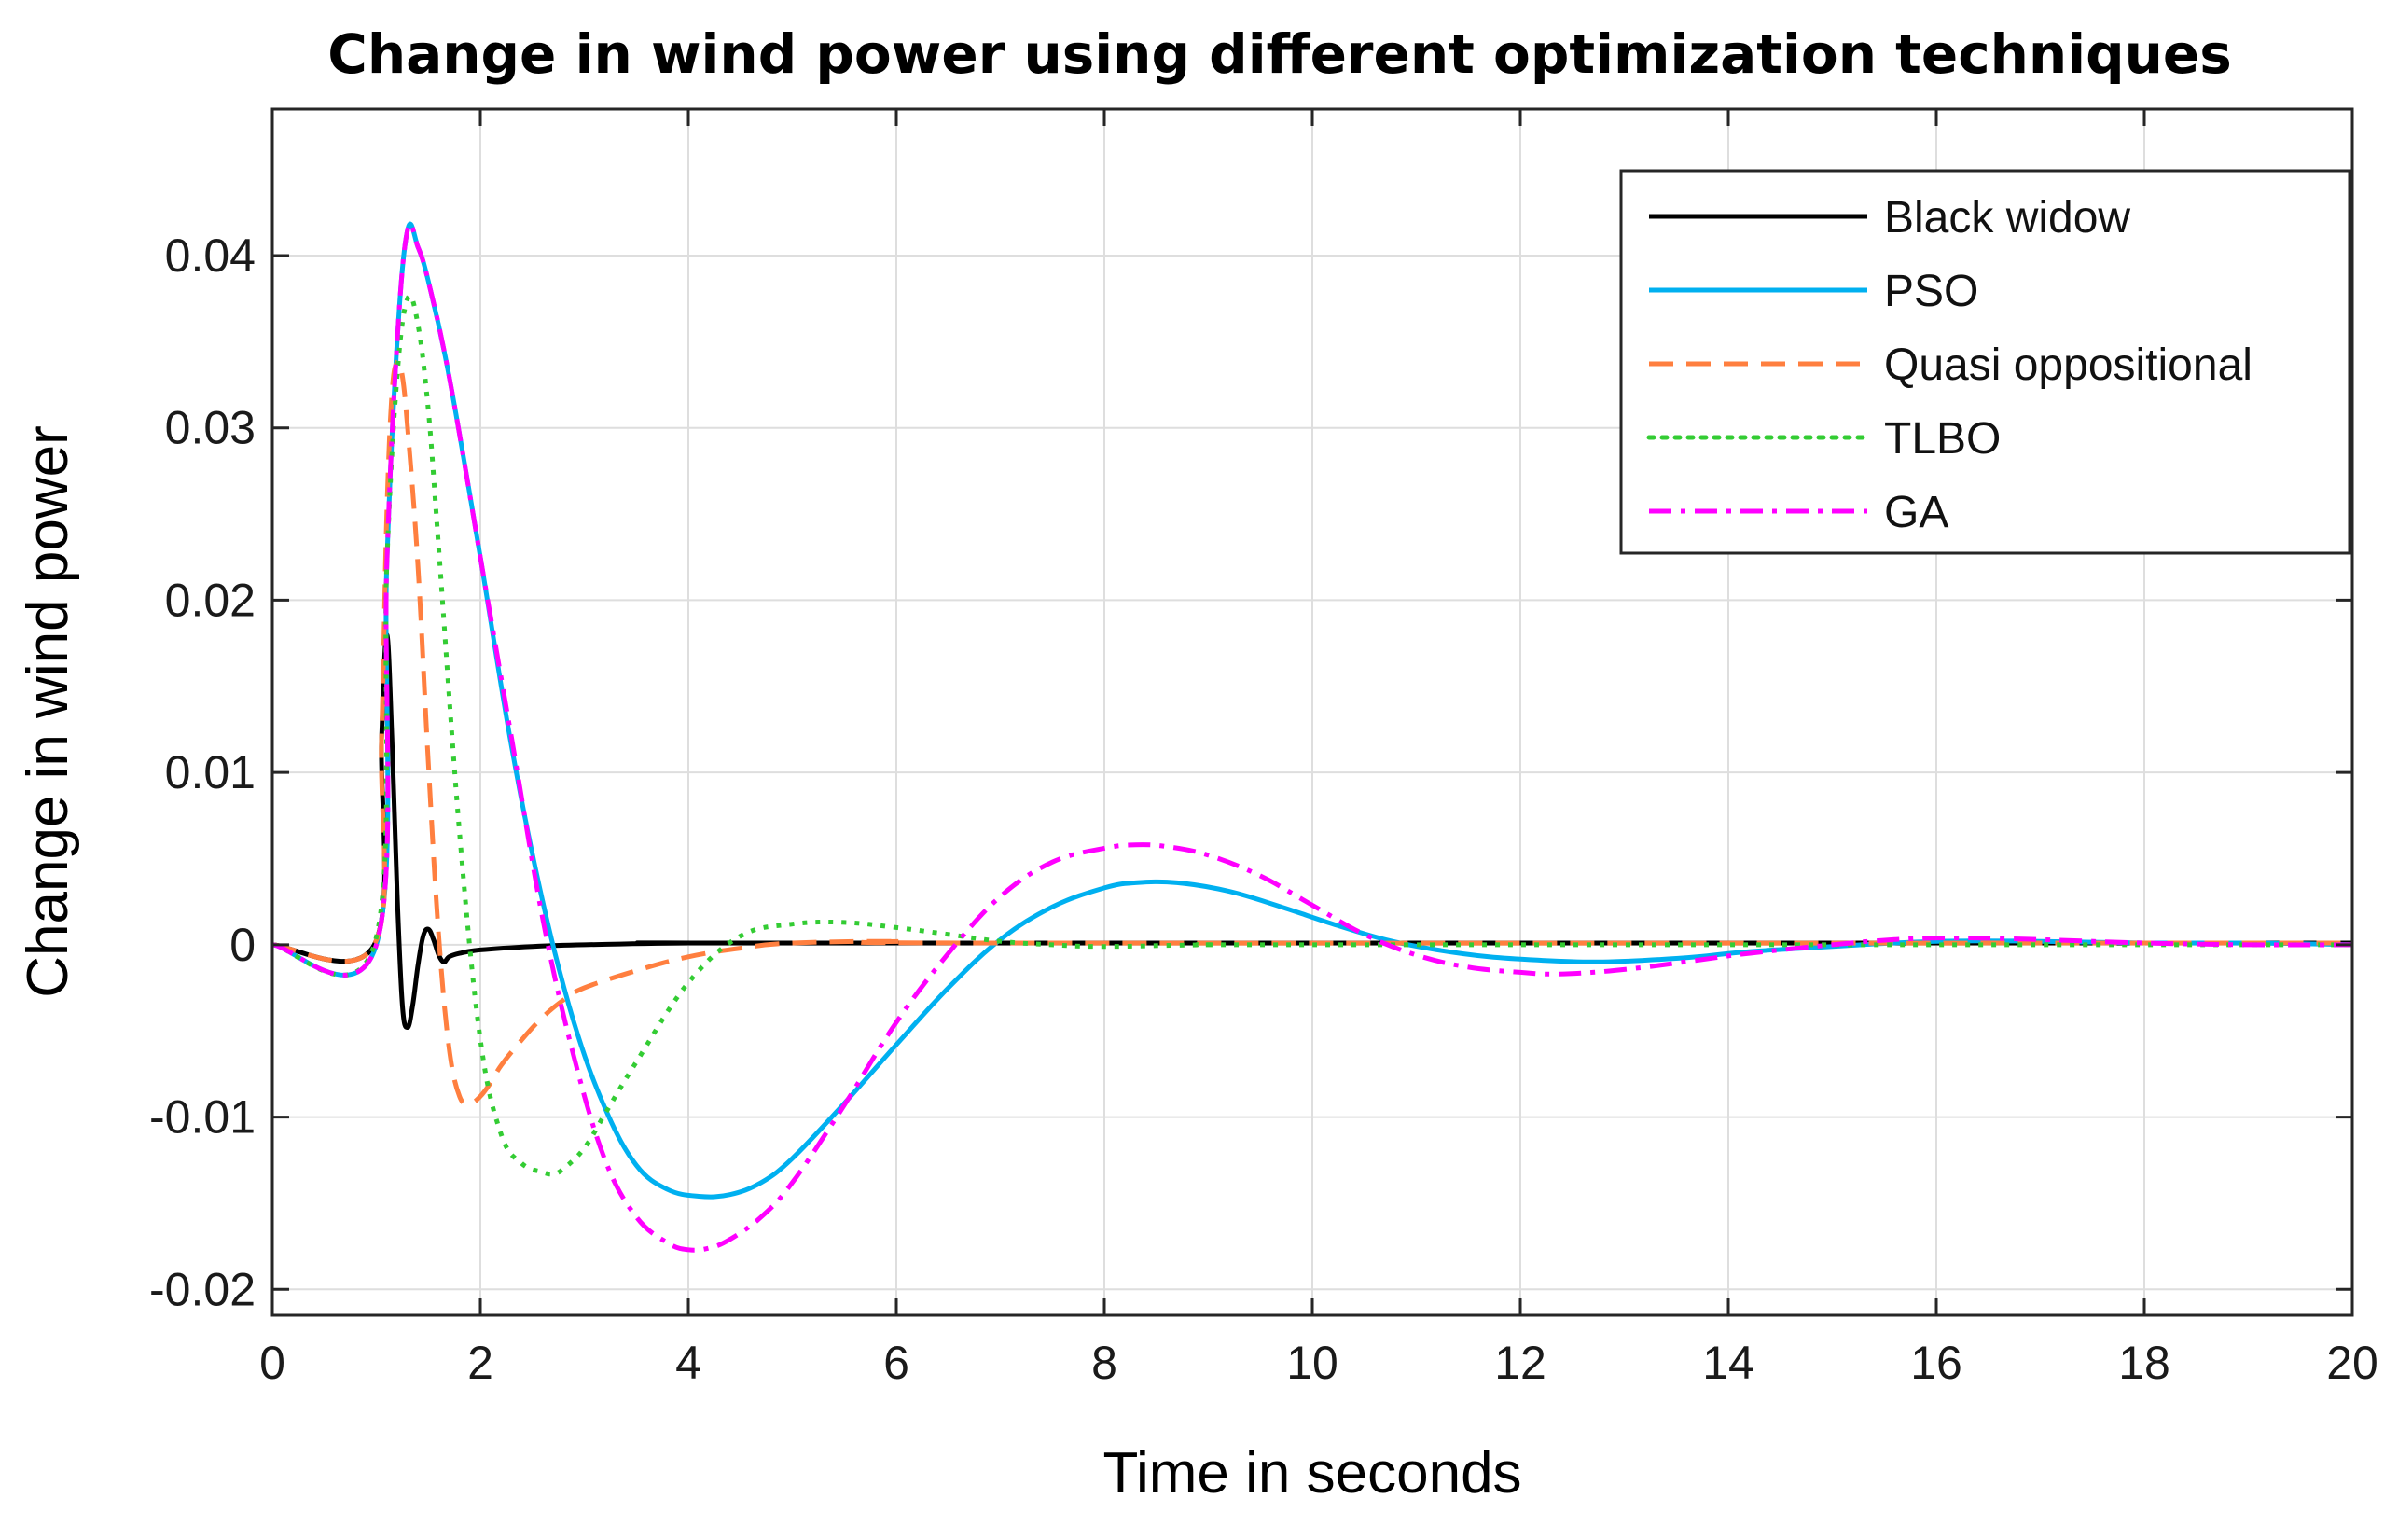 The image size is (2398, 1540). I want to click on x-tick-label: 0, so click(272, 1363).